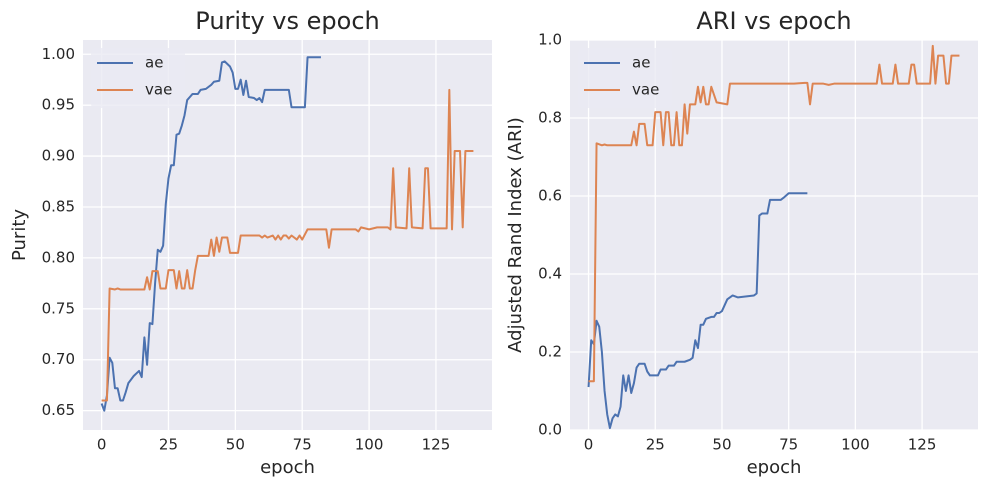  What do you see at coordinates (58, 308) in the screenshot?
I see `y-tick-label: 0.75` at bounding box center [58, 308].